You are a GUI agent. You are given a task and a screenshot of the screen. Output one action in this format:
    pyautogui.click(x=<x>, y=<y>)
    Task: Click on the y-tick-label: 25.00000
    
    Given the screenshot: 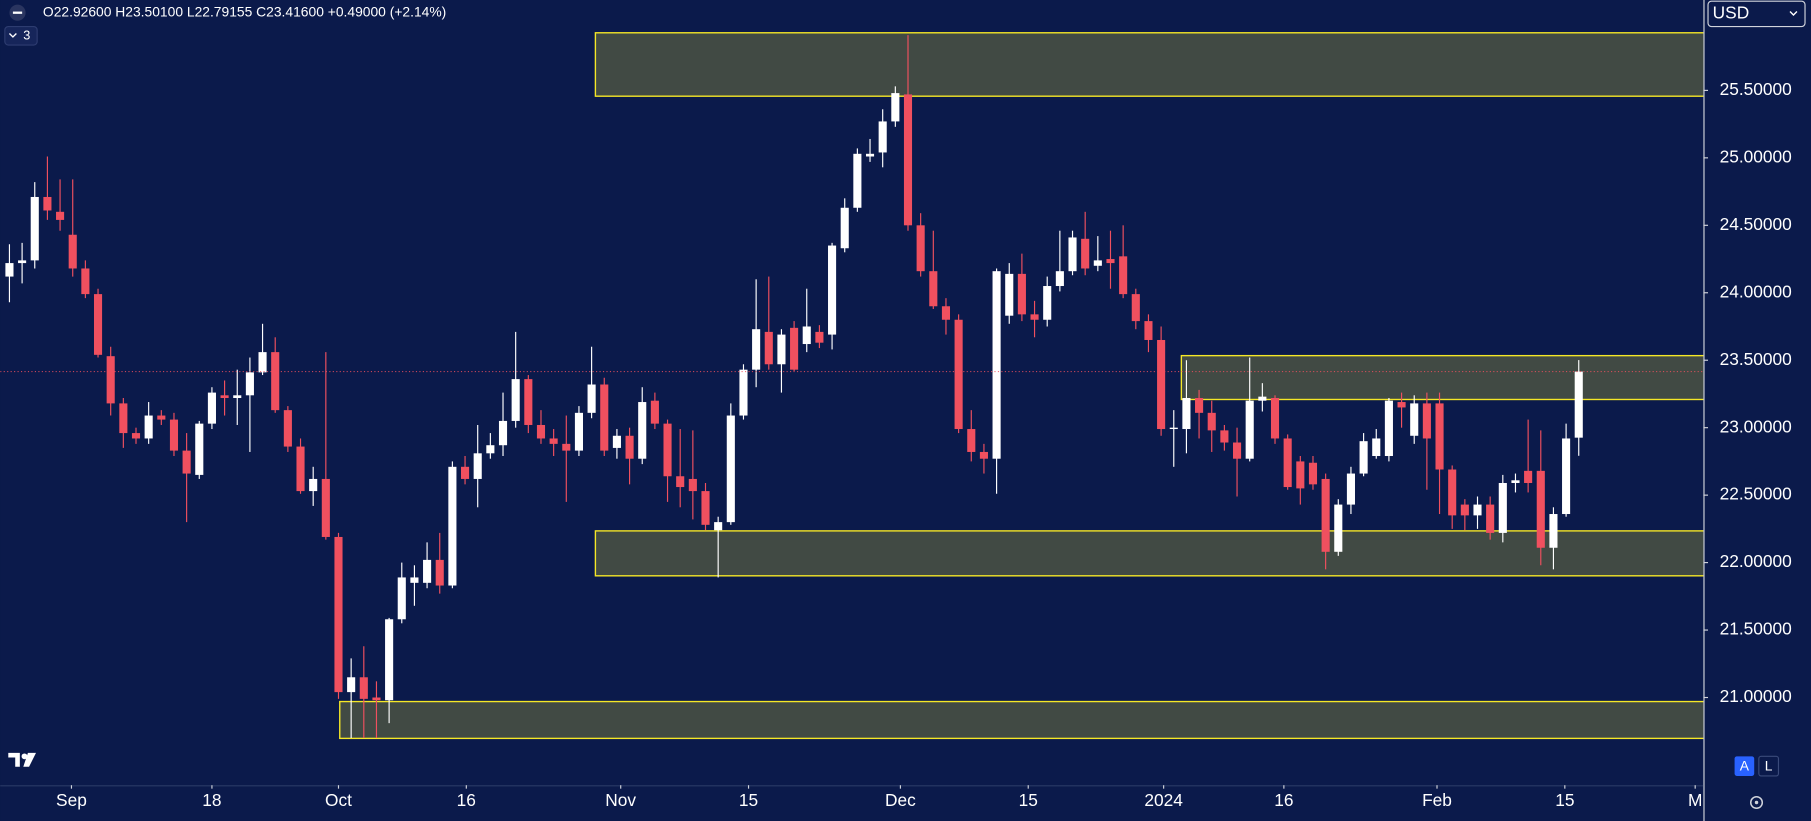 What is the action you would take?
    pyautogui.click(x=1756, y=156)
    